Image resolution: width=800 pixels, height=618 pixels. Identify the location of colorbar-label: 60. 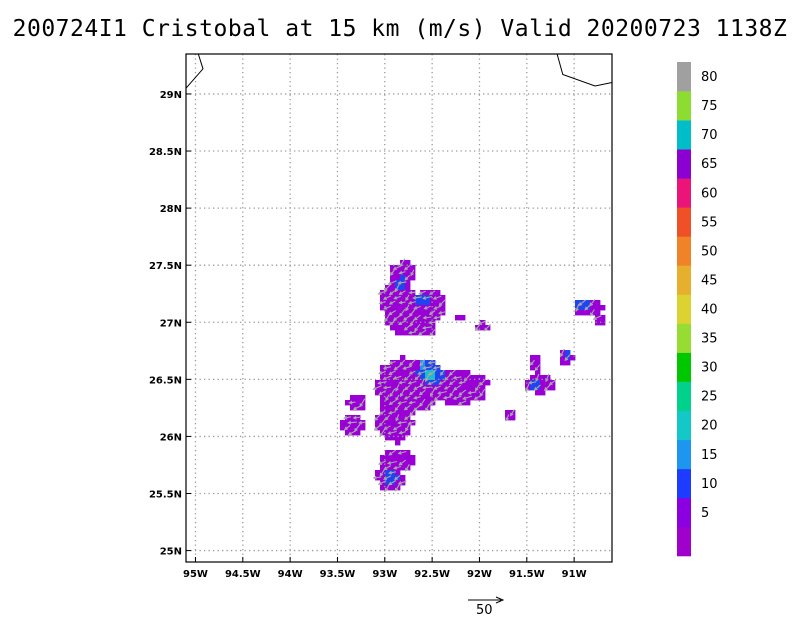
(709, 193).